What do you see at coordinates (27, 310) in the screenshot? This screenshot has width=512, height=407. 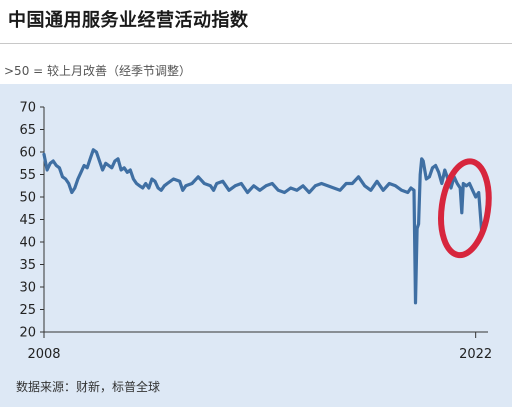 I see `y-tick-label: 25` at bounding box center [27, 310].